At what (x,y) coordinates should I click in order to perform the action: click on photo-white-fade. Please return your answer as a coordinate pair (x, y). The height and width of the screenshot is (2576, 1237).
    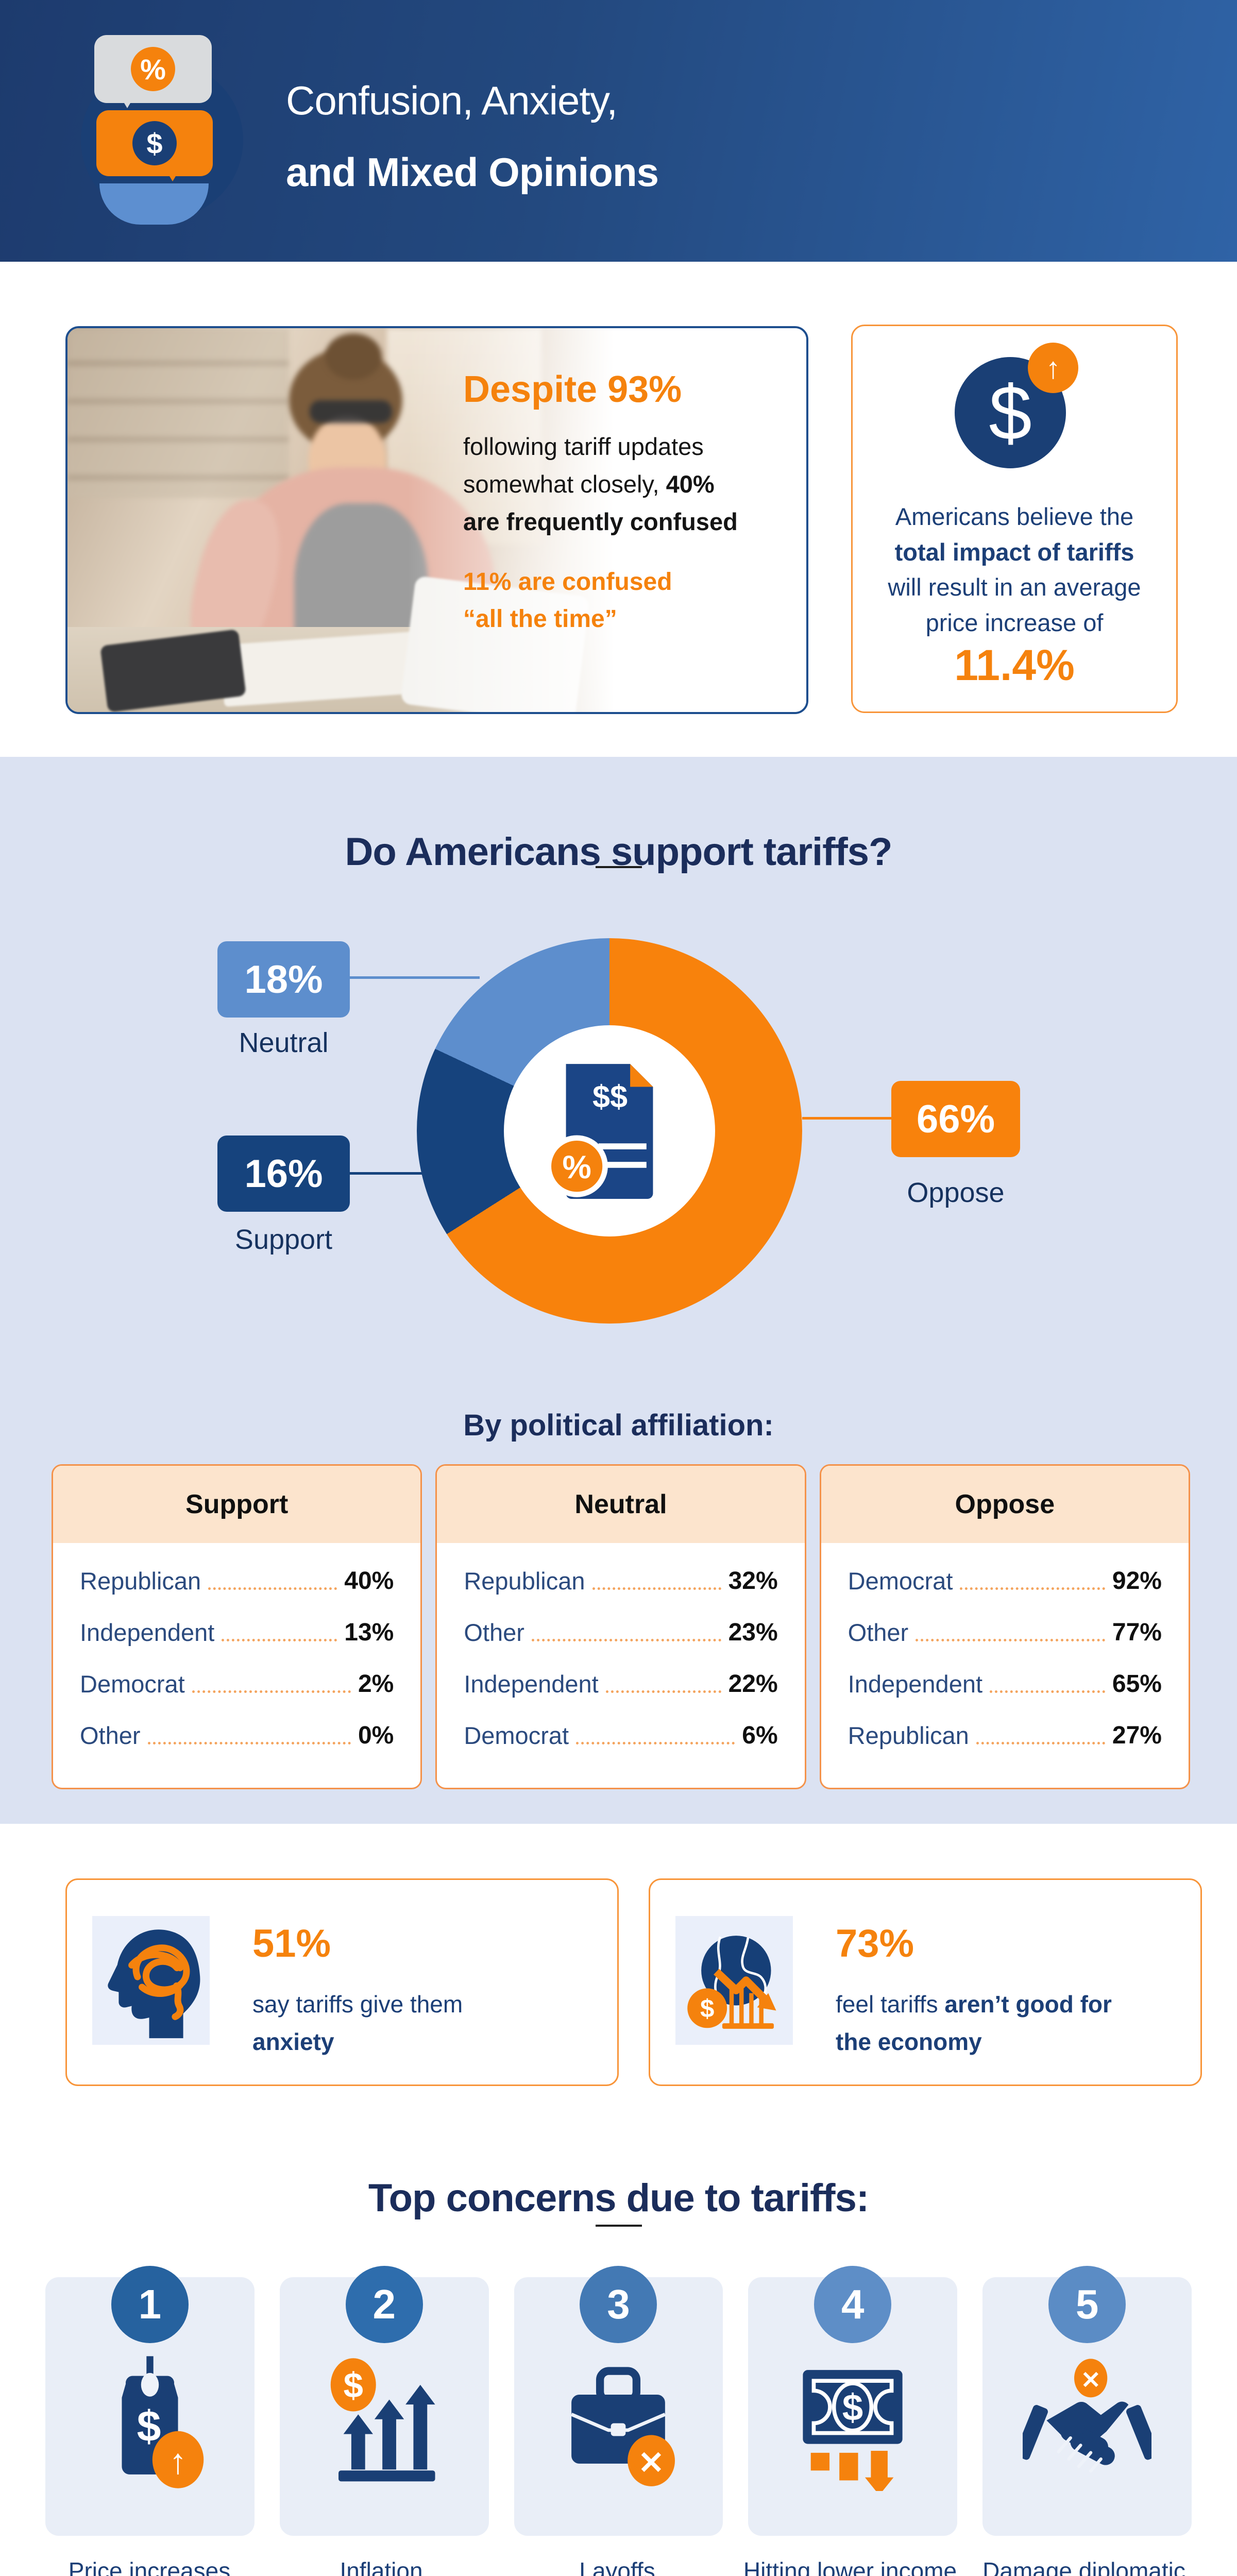
    Looking at the image, I should click on (436, 520).